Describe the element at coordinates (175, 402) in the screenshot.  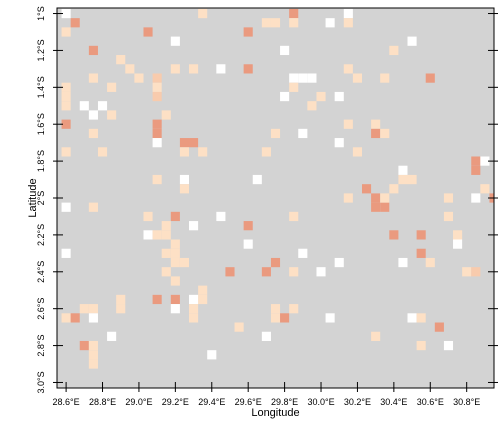
I see `x-tick-label: 29.2°E` at that location.